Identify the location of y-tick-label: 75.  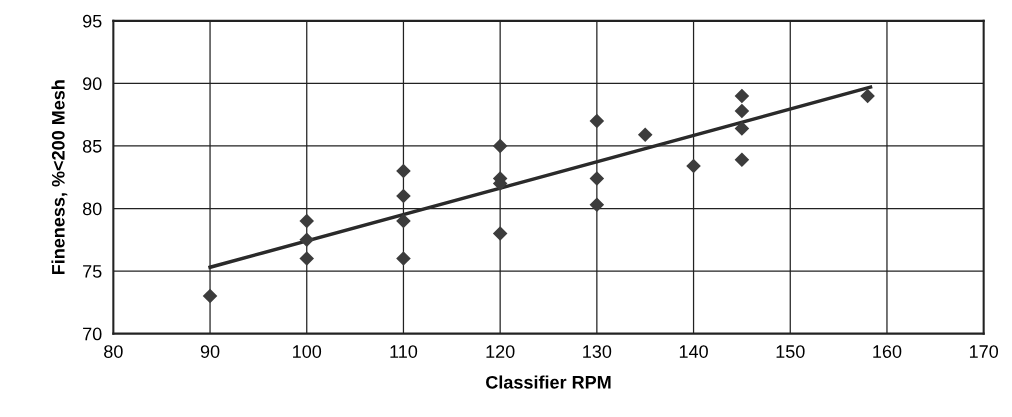
(92, 271).